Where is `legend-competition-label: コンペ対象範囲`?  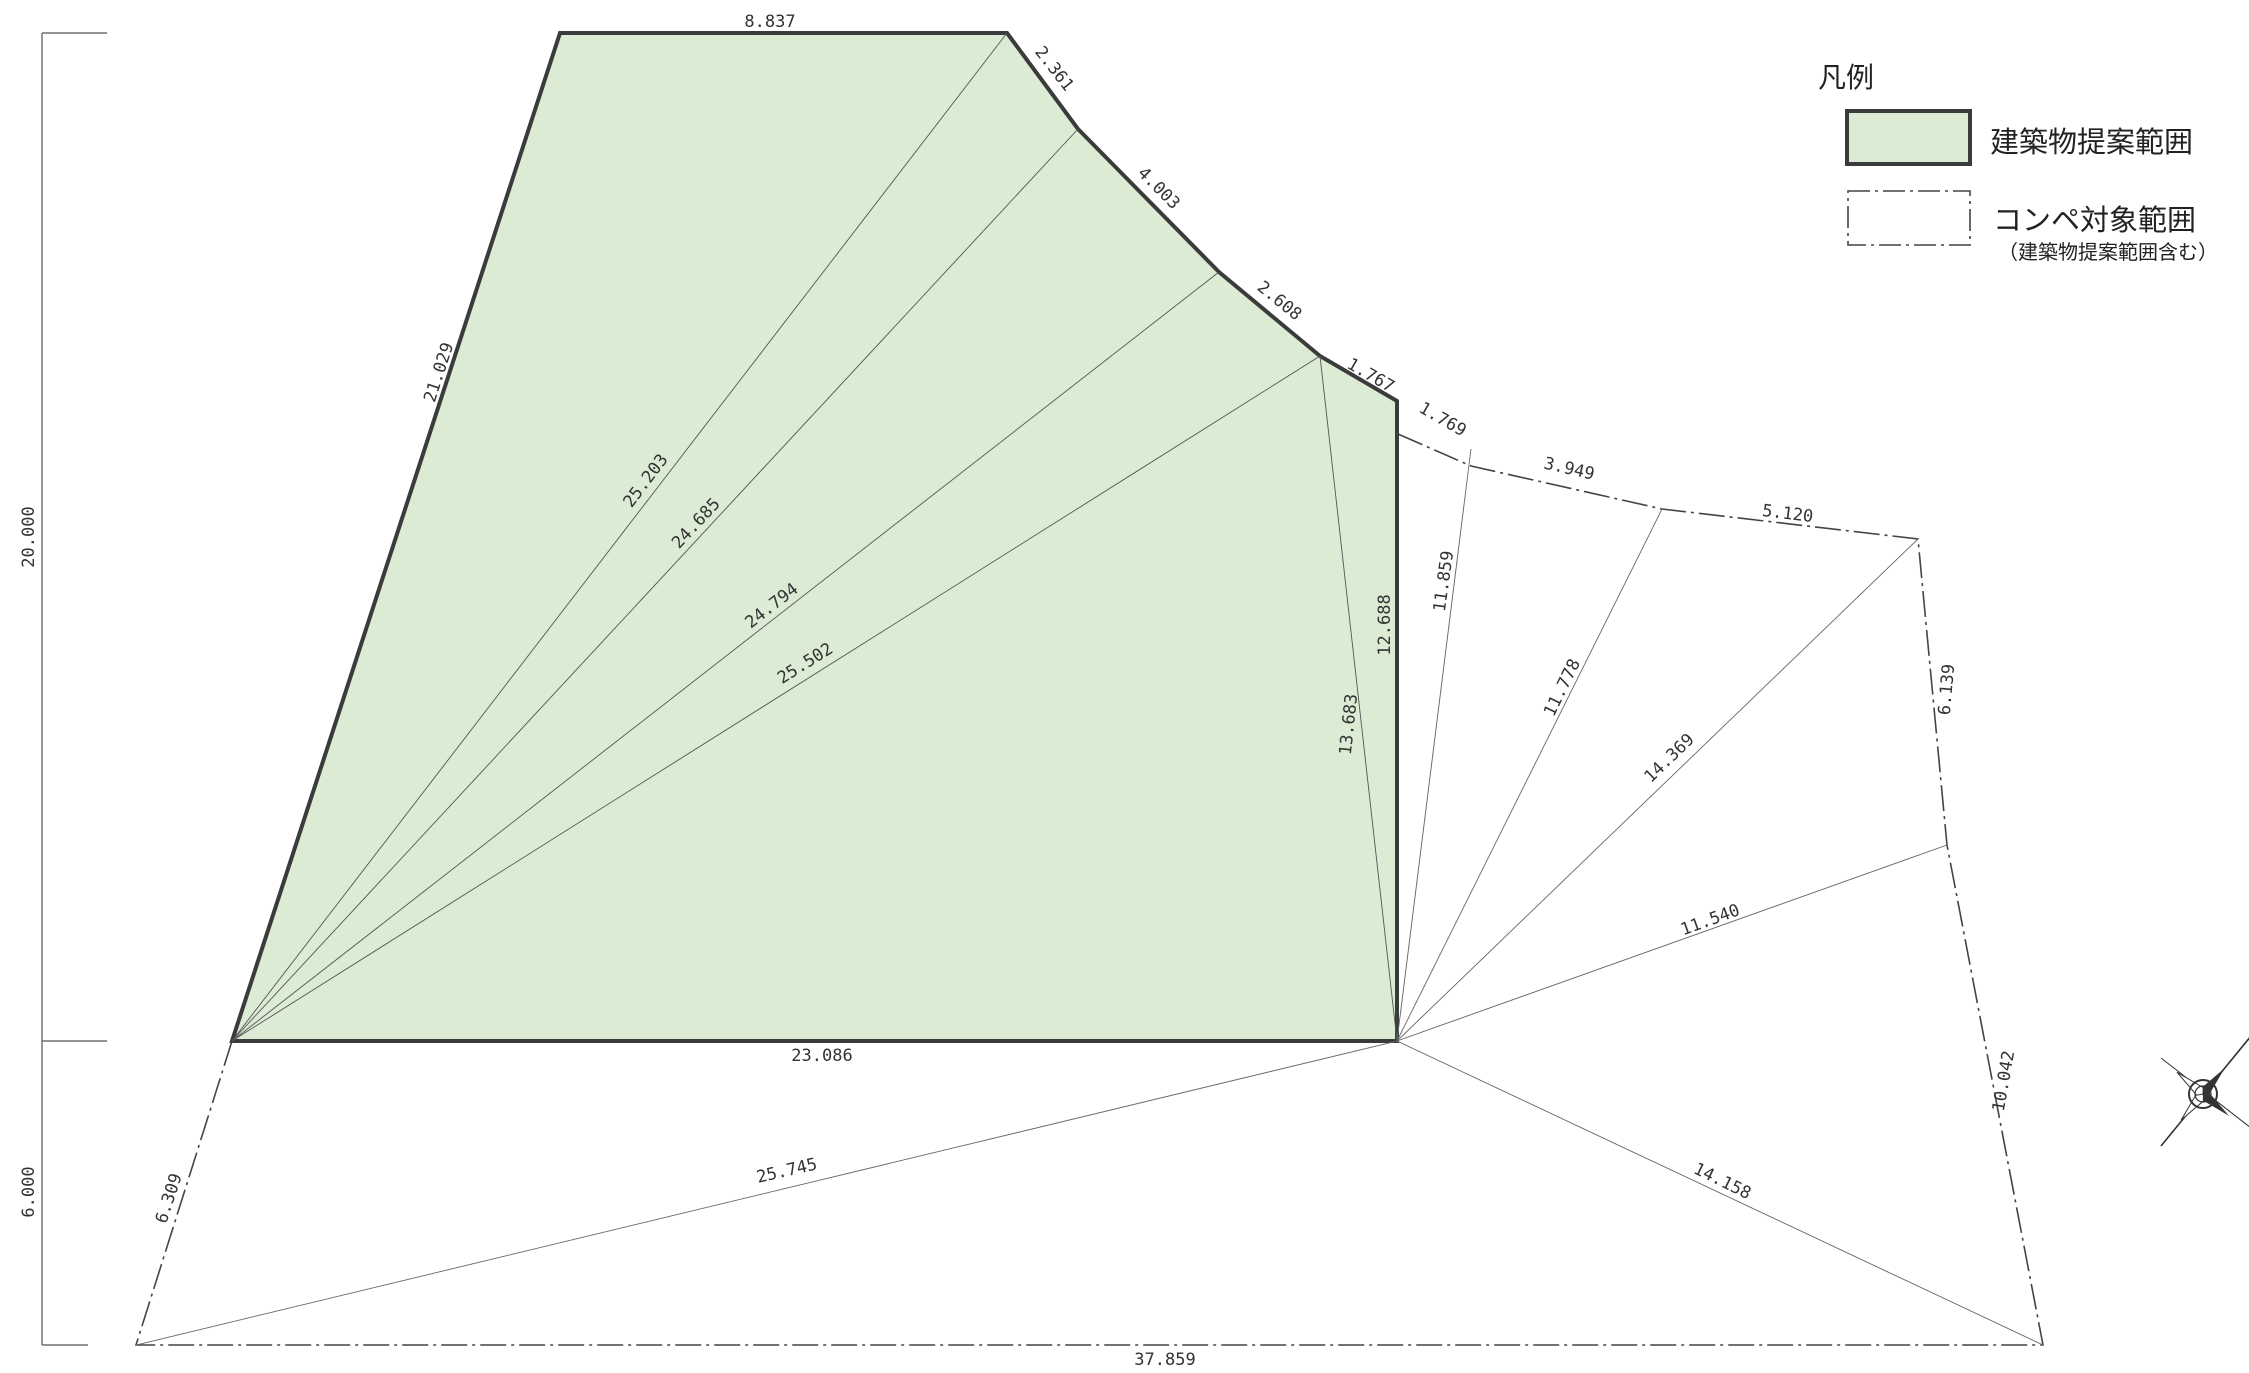
legend-competition-label: コンペ対象範囲 is located at coordinates (2094, 220).